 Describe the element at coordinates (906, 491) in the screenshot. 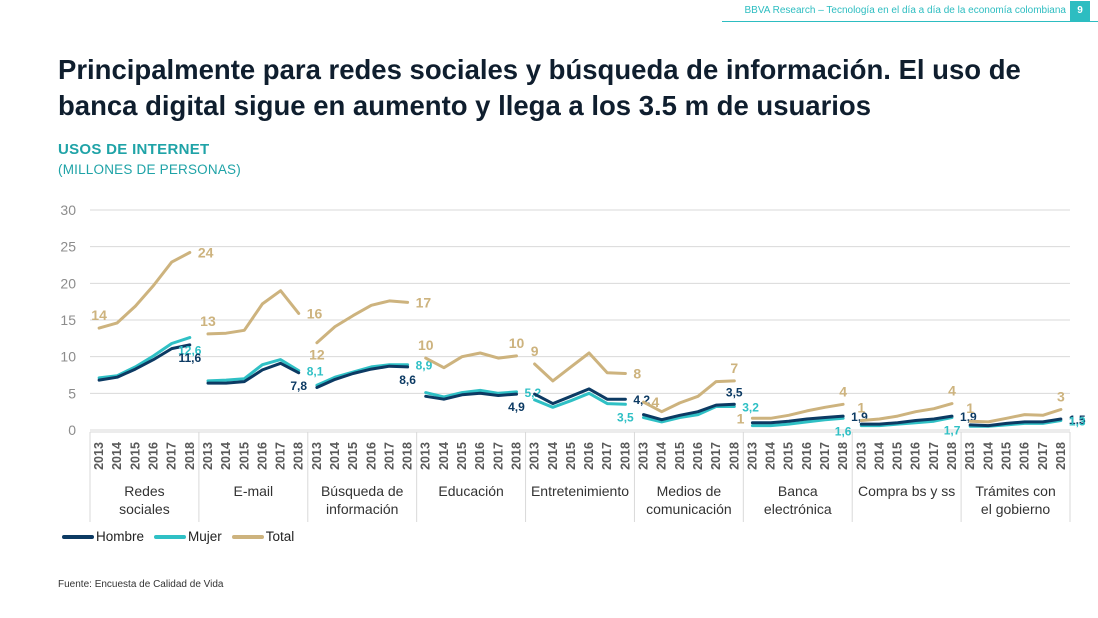

I see `category-label-7-0: Compra bs y ss` at that location.